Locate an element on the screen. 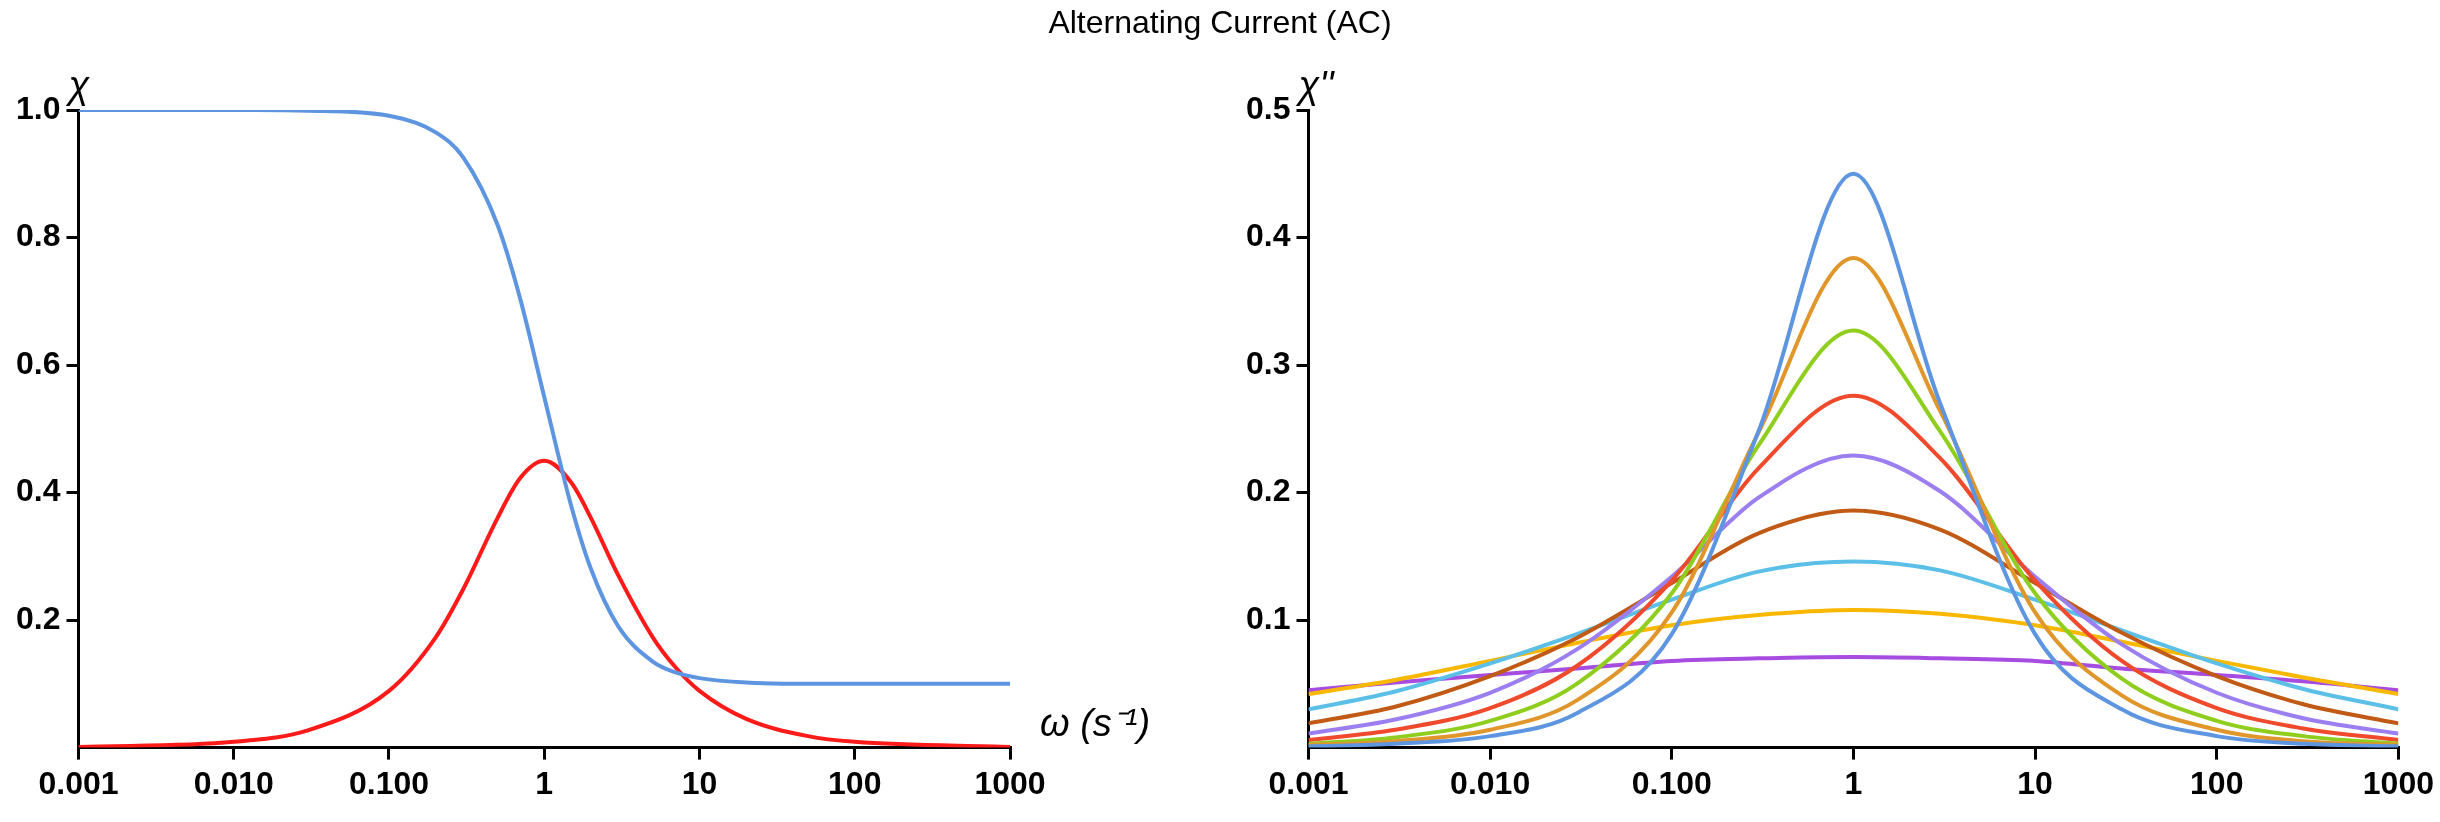 The width and height of the screenshot is (2440, 822). y-tick-label: 0.6 is located at coordinates (38, 362).